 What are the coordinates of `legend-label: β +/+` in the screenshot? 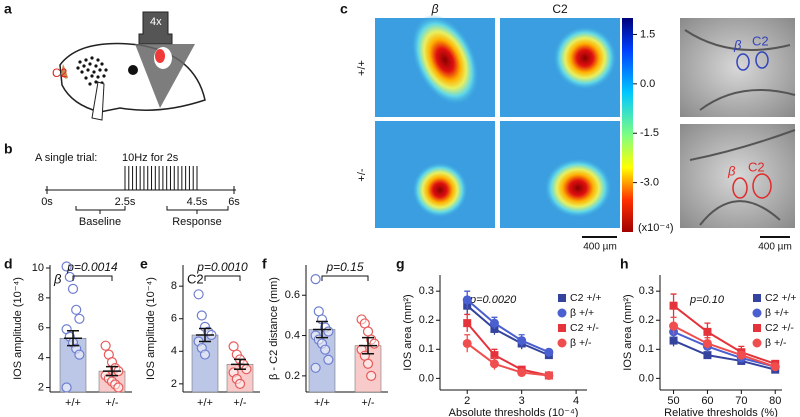 It's located at (777, 313).